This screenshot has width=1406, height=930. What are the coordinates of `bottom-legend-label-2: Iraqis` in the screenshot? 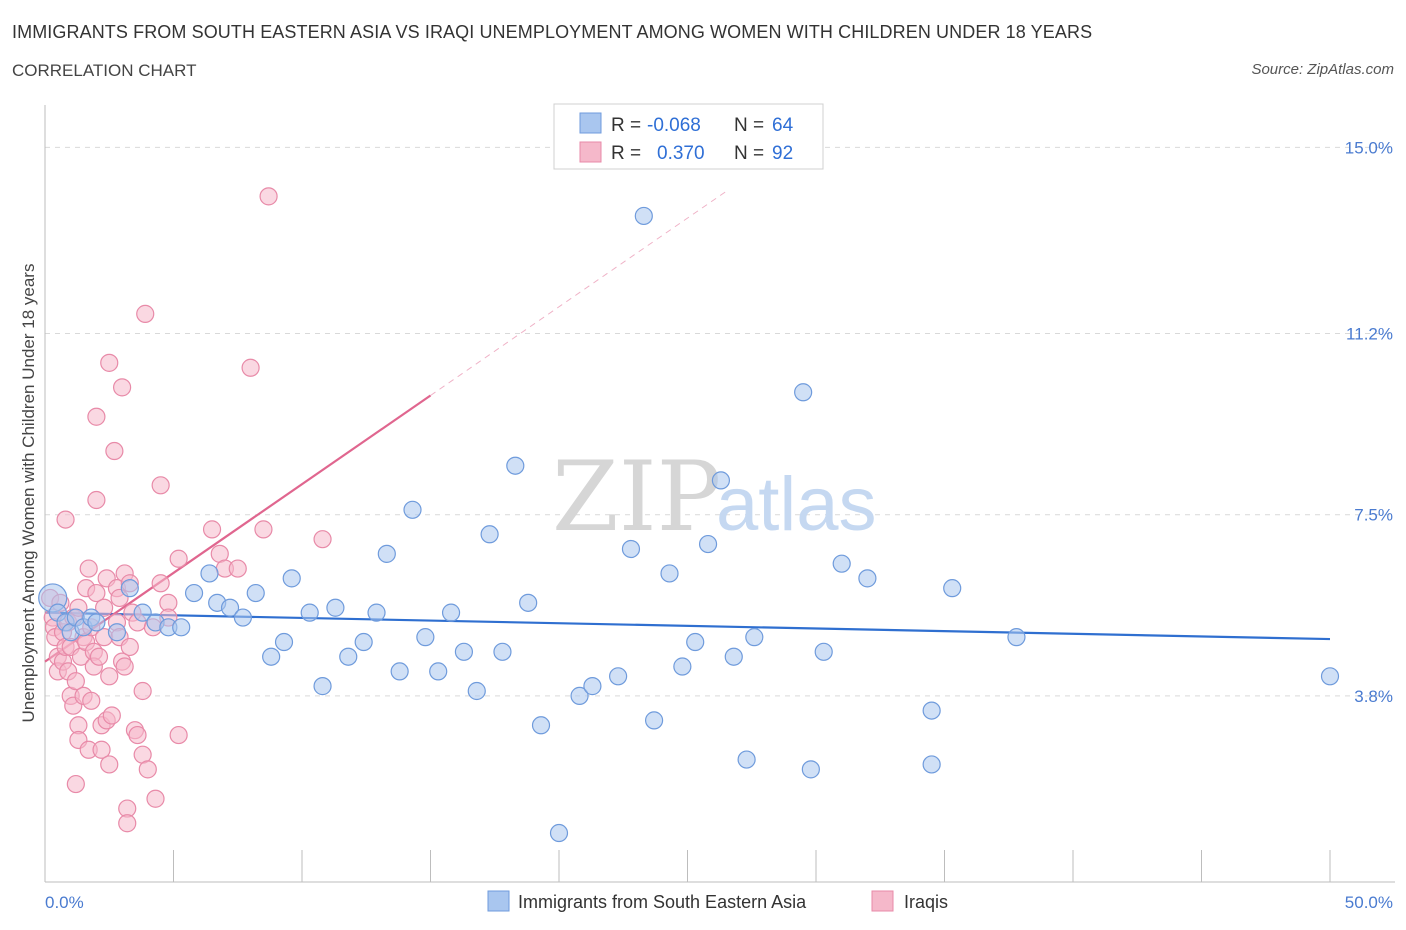 It's located at (926, 902).